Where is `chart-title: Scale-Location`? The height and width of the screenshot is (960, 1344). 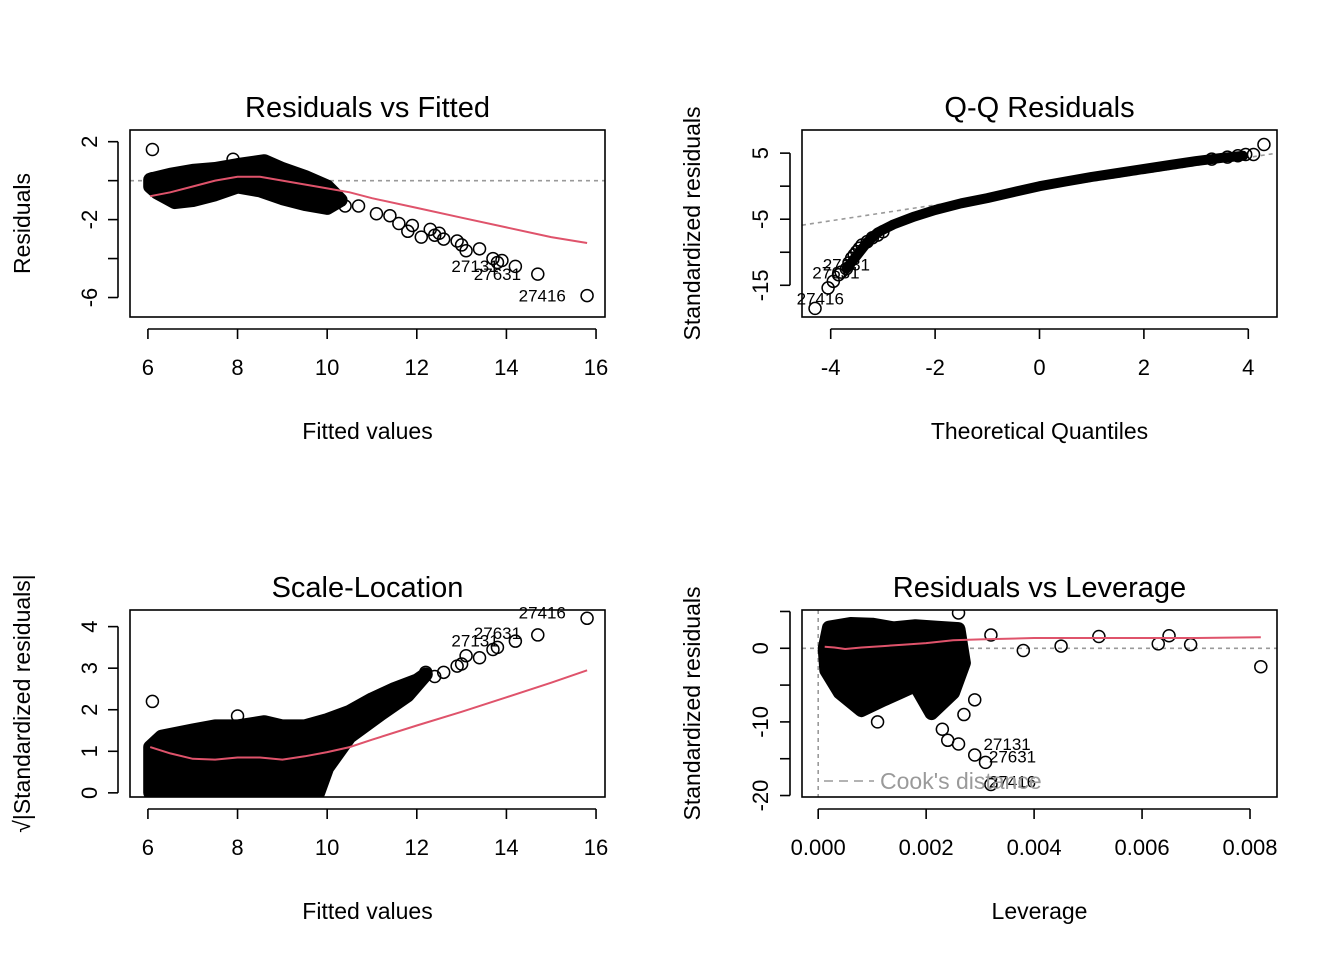 chart-title: Scale-Location is located at coordinates (368, 588).